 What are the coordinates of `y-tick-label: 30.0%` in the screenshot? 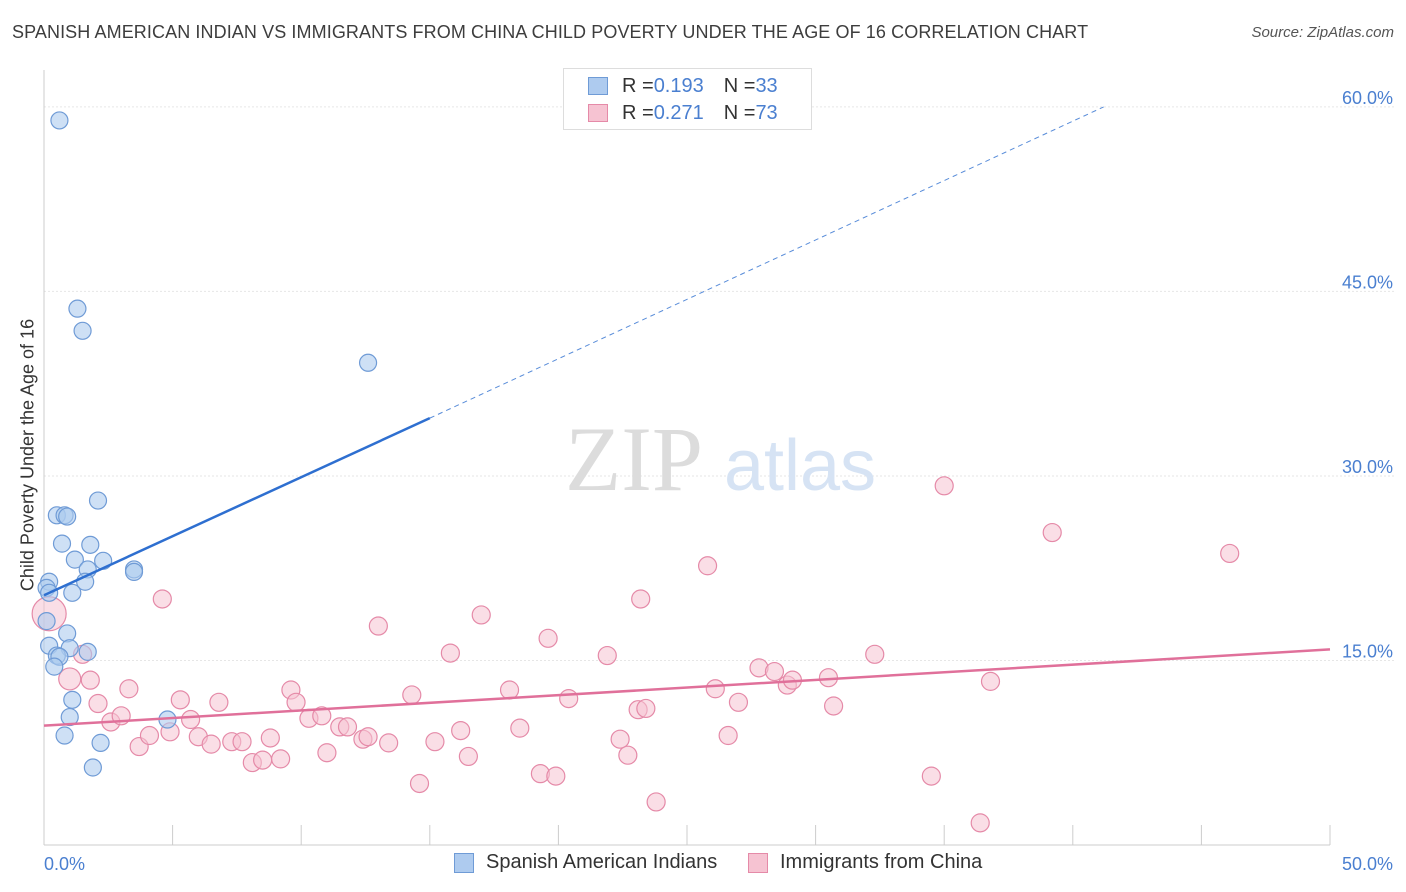 It's located at (1367, 467).